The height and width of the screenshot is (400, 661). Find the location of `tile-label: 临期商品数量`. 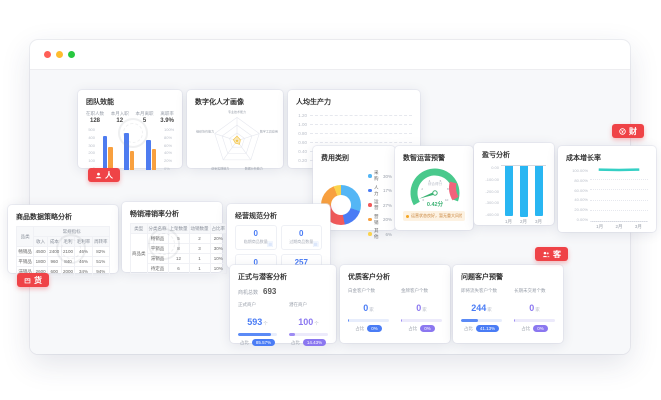

tile-label: 临期商品数量 is located at coordinates (255, 241).